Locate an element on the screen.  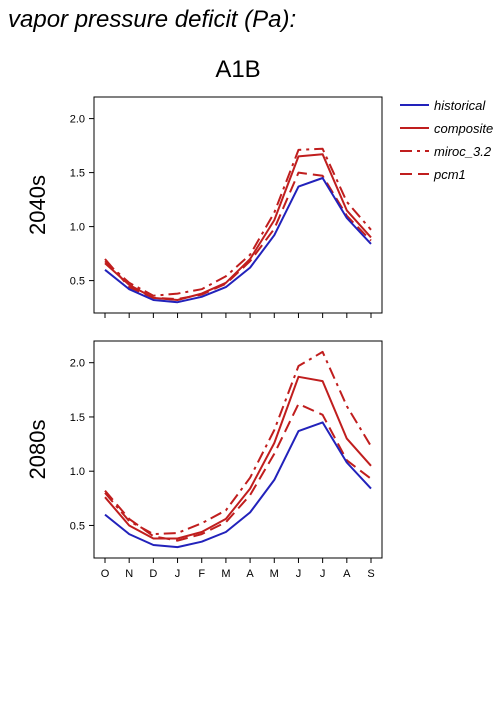
legend-label: miroc_3.2 is located at coordinates (463, 151).